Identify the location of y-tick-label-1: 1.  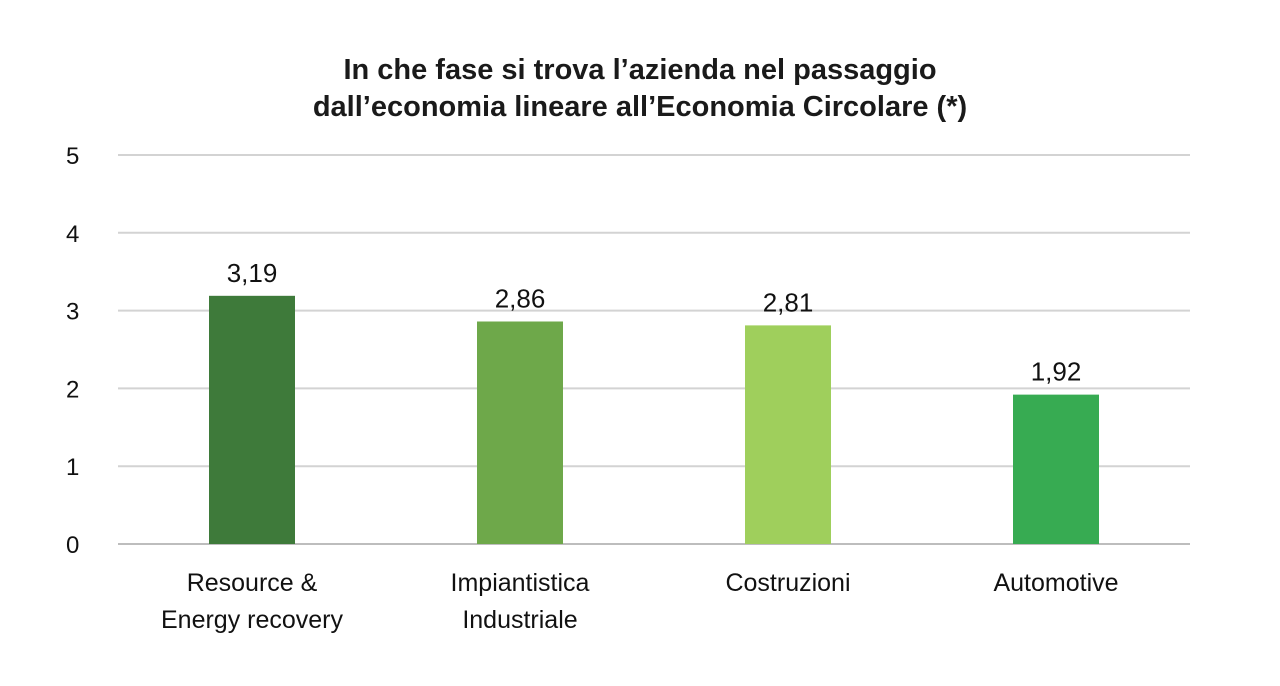
(72, 467).